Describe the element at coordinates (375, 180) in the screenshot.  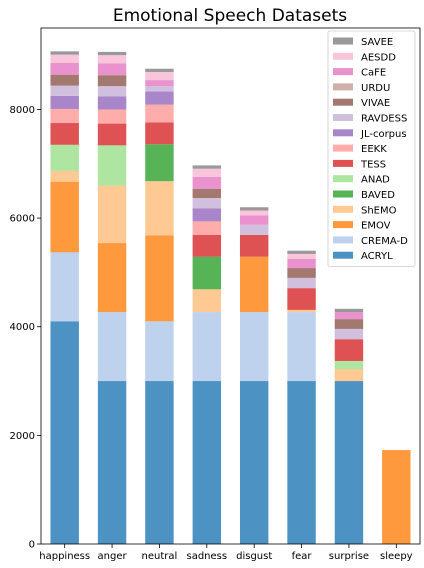
I see `legend-label-anad: ANAD` at that location.